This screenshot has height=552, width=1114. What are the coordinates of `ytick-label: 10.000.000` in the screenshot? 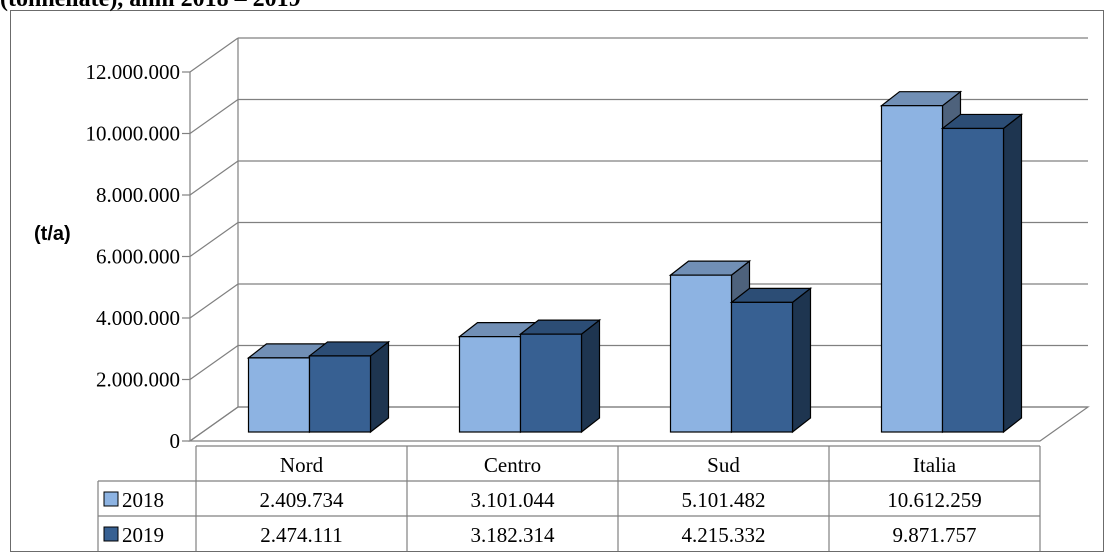 It's located at (133, 134).